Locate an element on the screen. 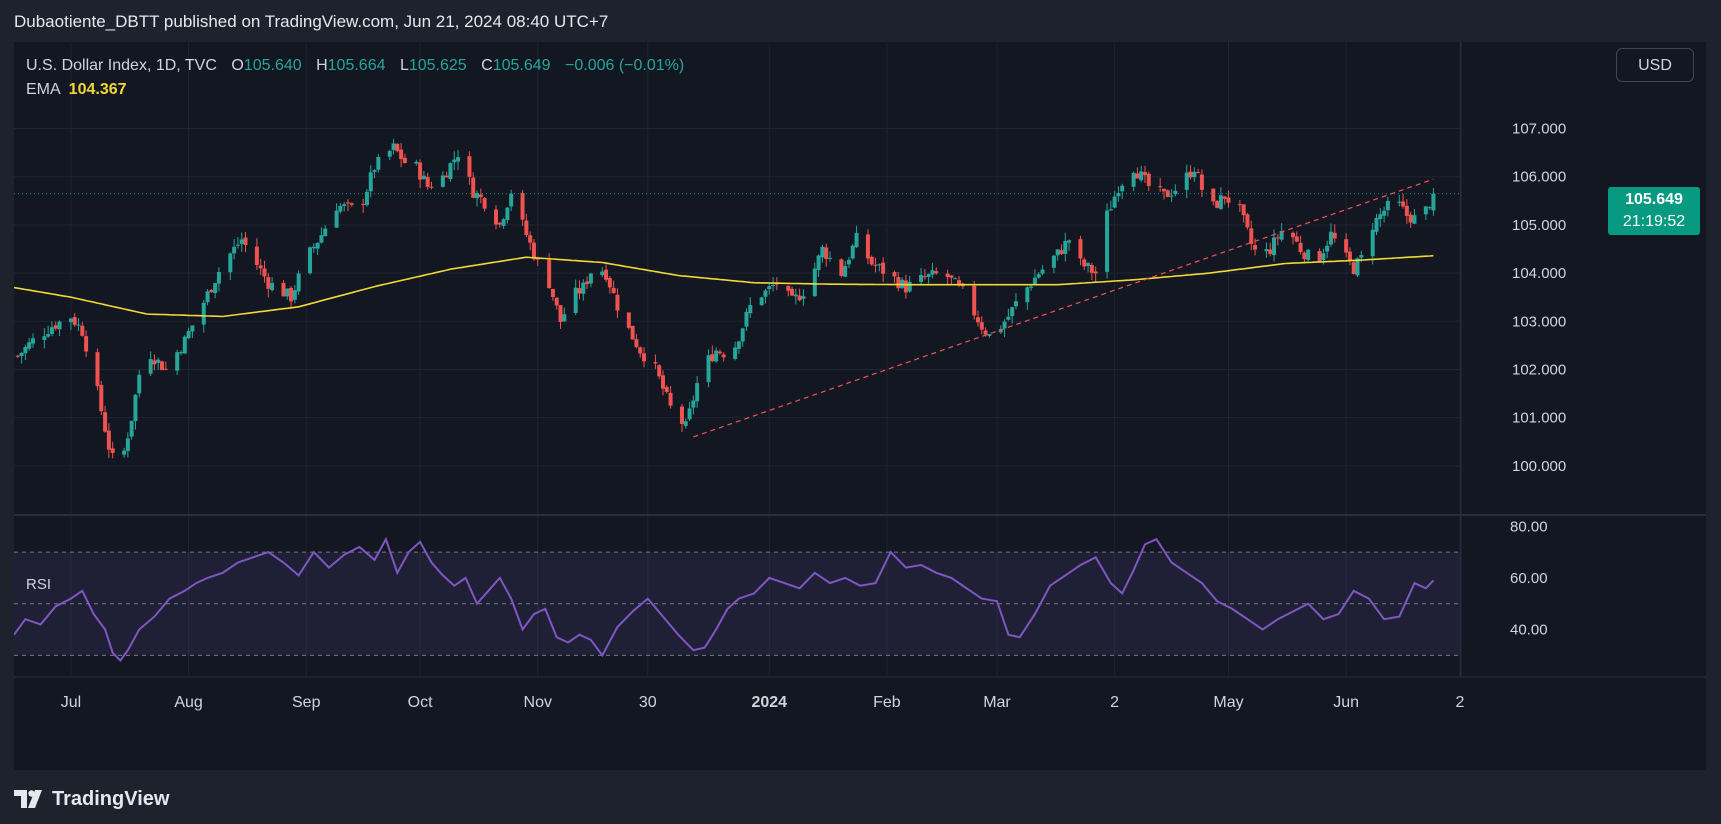  time-axis-label: Mar is located at coordinates (997, 702).